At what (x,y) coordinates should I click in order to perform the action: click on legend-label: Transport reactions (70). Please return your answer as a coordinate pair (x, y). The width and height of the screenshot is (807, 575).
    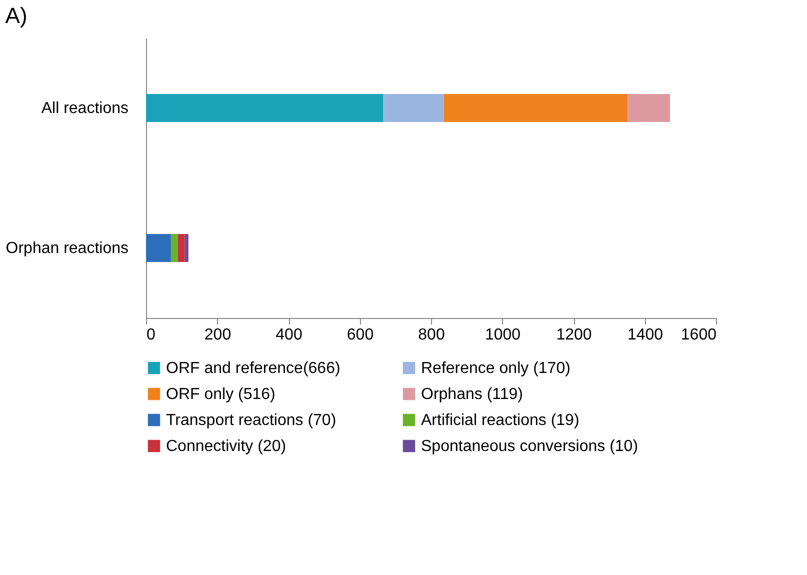
    Looking at the image, I should click on (251, 420).